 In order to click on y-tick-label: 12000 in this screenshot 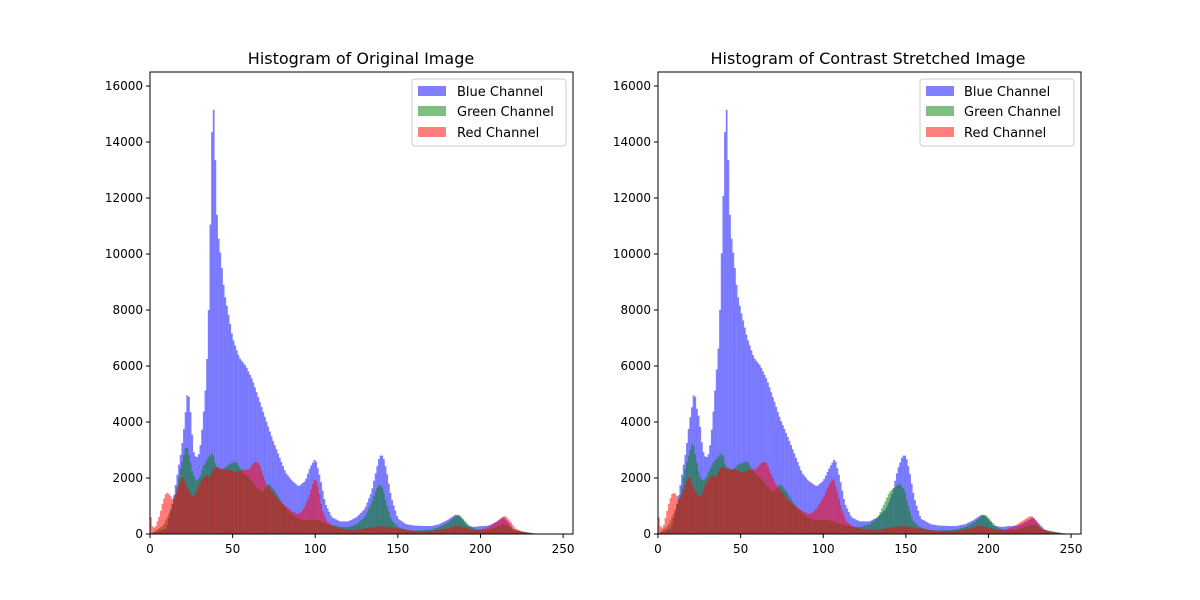, I will do `click(124, 198)`.